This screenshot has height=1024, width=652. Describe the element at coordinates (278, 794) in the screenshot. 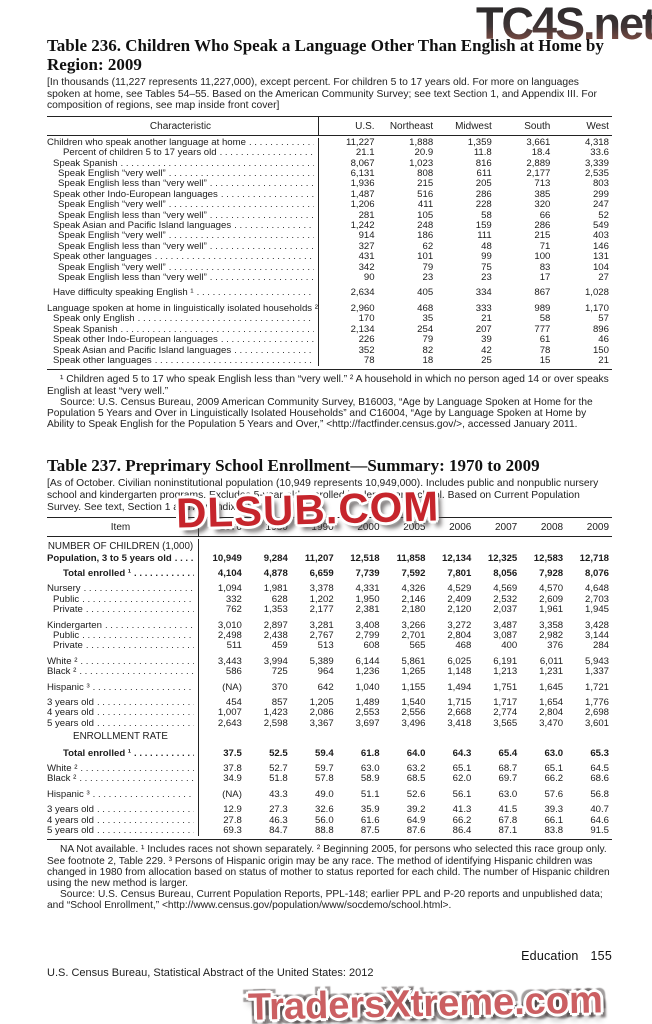

I see `value-cell: 43.3` at that location.